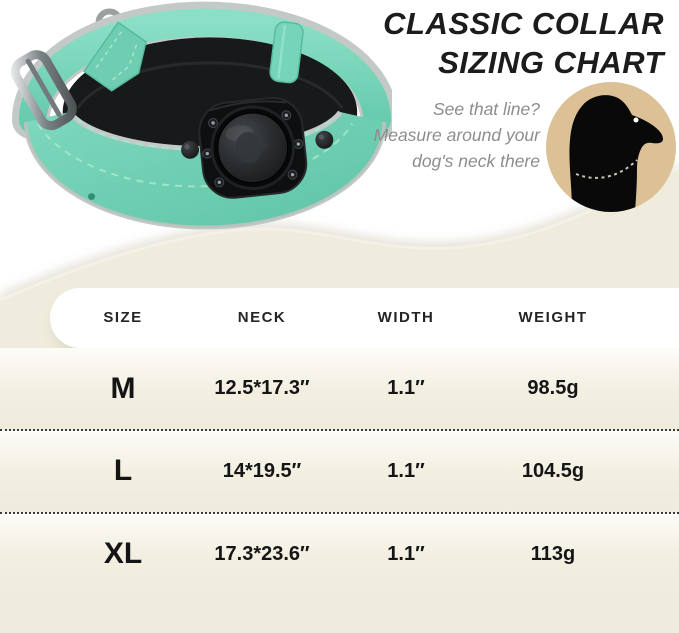  What do you see at coordinates (123, 470) in the screenshot?
I see `size-value: L` at bounding box center [123, 470].